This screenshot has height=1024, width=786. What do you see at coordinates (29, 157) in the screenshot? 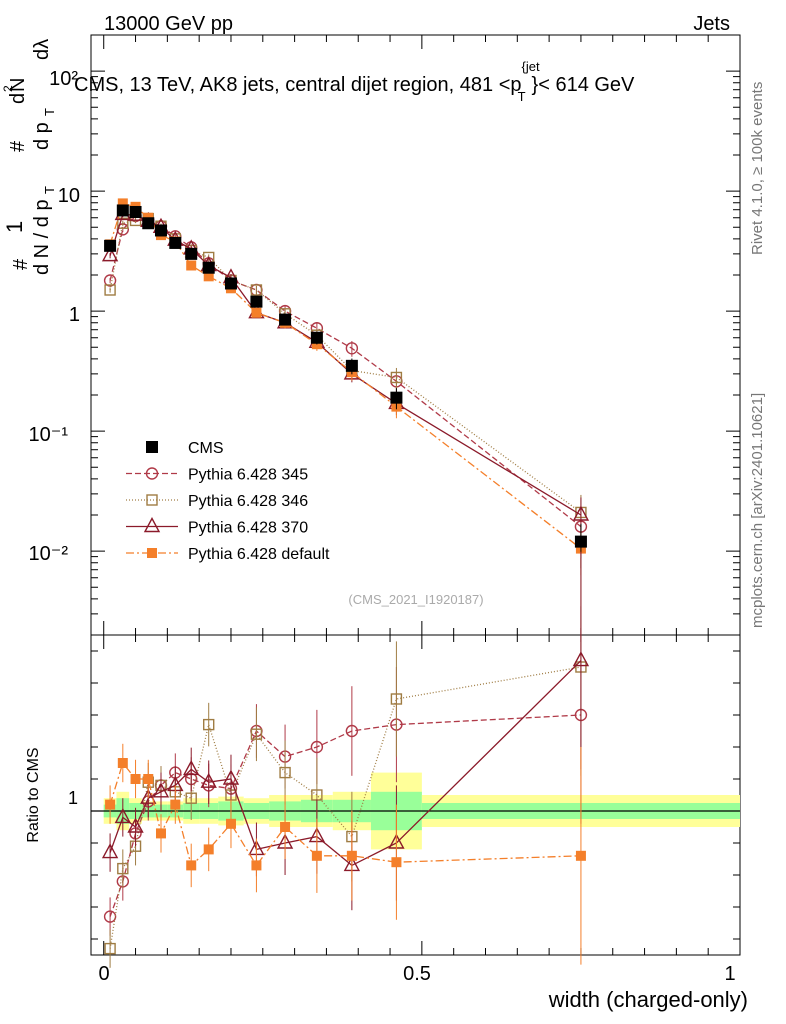
I see `main-y-axis-label: # 1 d N / d p T # d p T d N 2 dλ` at bounding box center [29, 157].